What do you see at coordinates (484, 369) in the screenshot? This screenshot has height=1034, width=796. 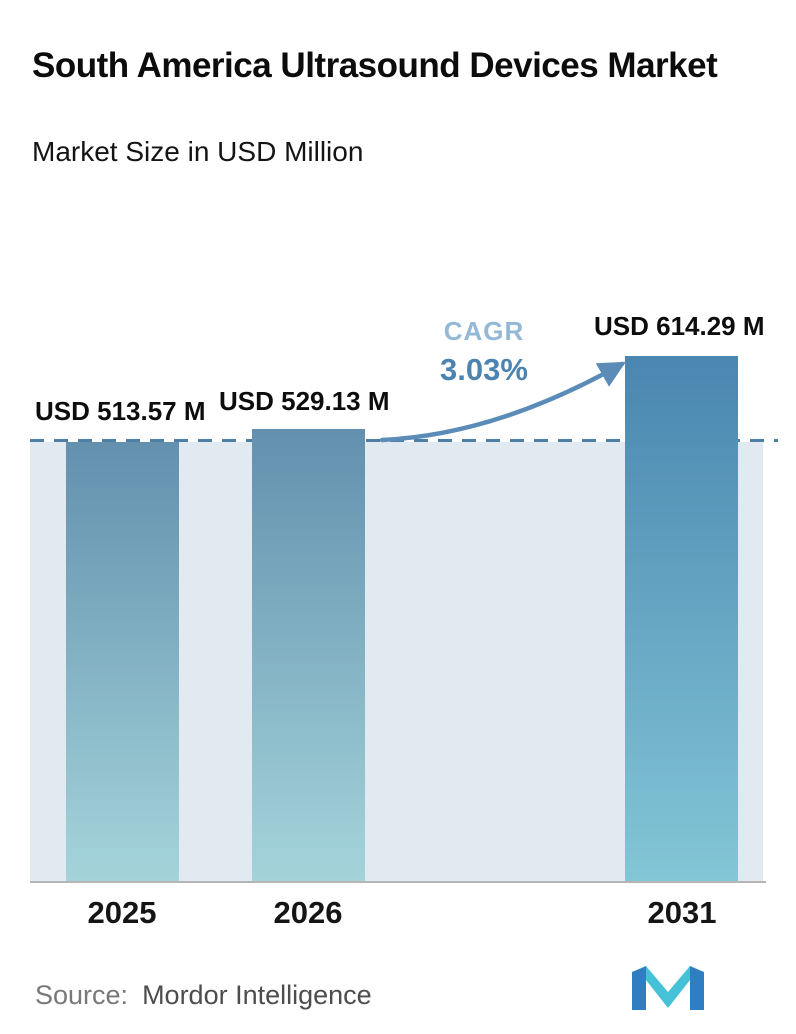 I see `cagr-value: 3.03%` at bounding box center [484, 369].